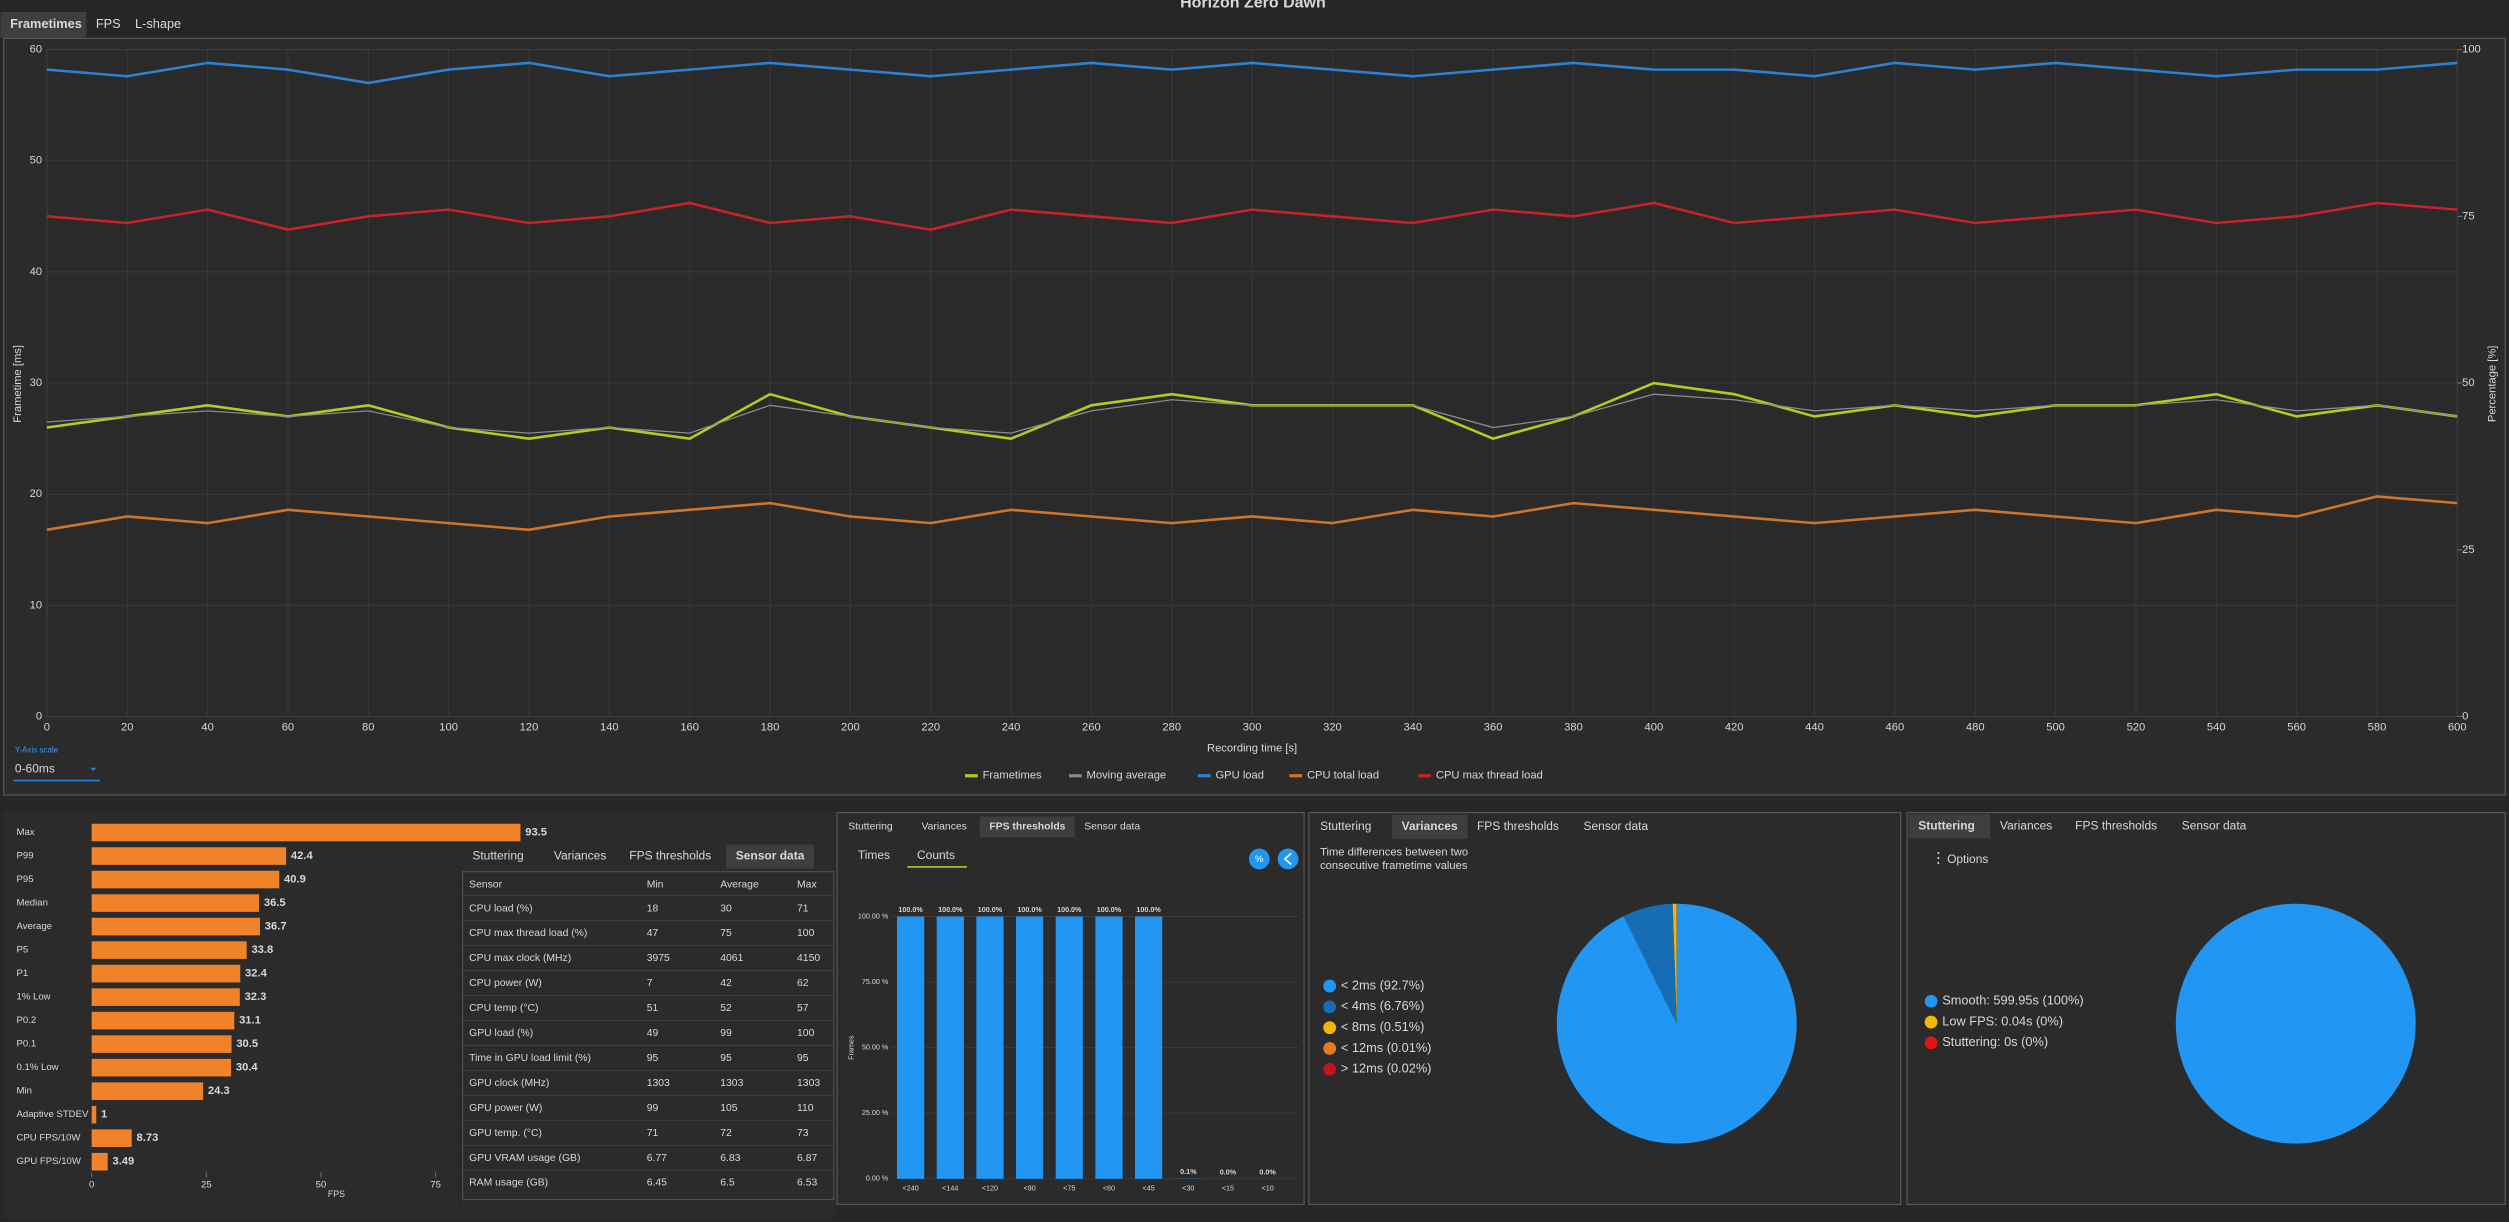 The width and height of the screenshot is (2509, 1222). What do you see at coordinates (219, 1091) in the screenshot?
I see `bar-value-label: 24.3` at bounding box center [219, 1091].